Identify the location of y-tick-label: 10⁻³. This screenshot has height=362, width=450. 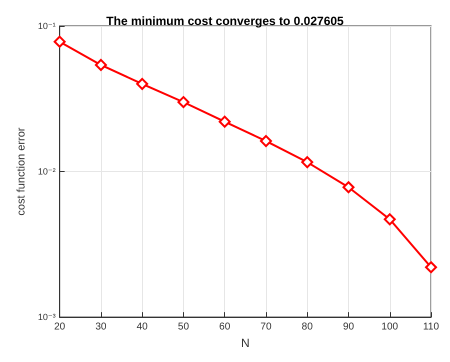
(47, 317).